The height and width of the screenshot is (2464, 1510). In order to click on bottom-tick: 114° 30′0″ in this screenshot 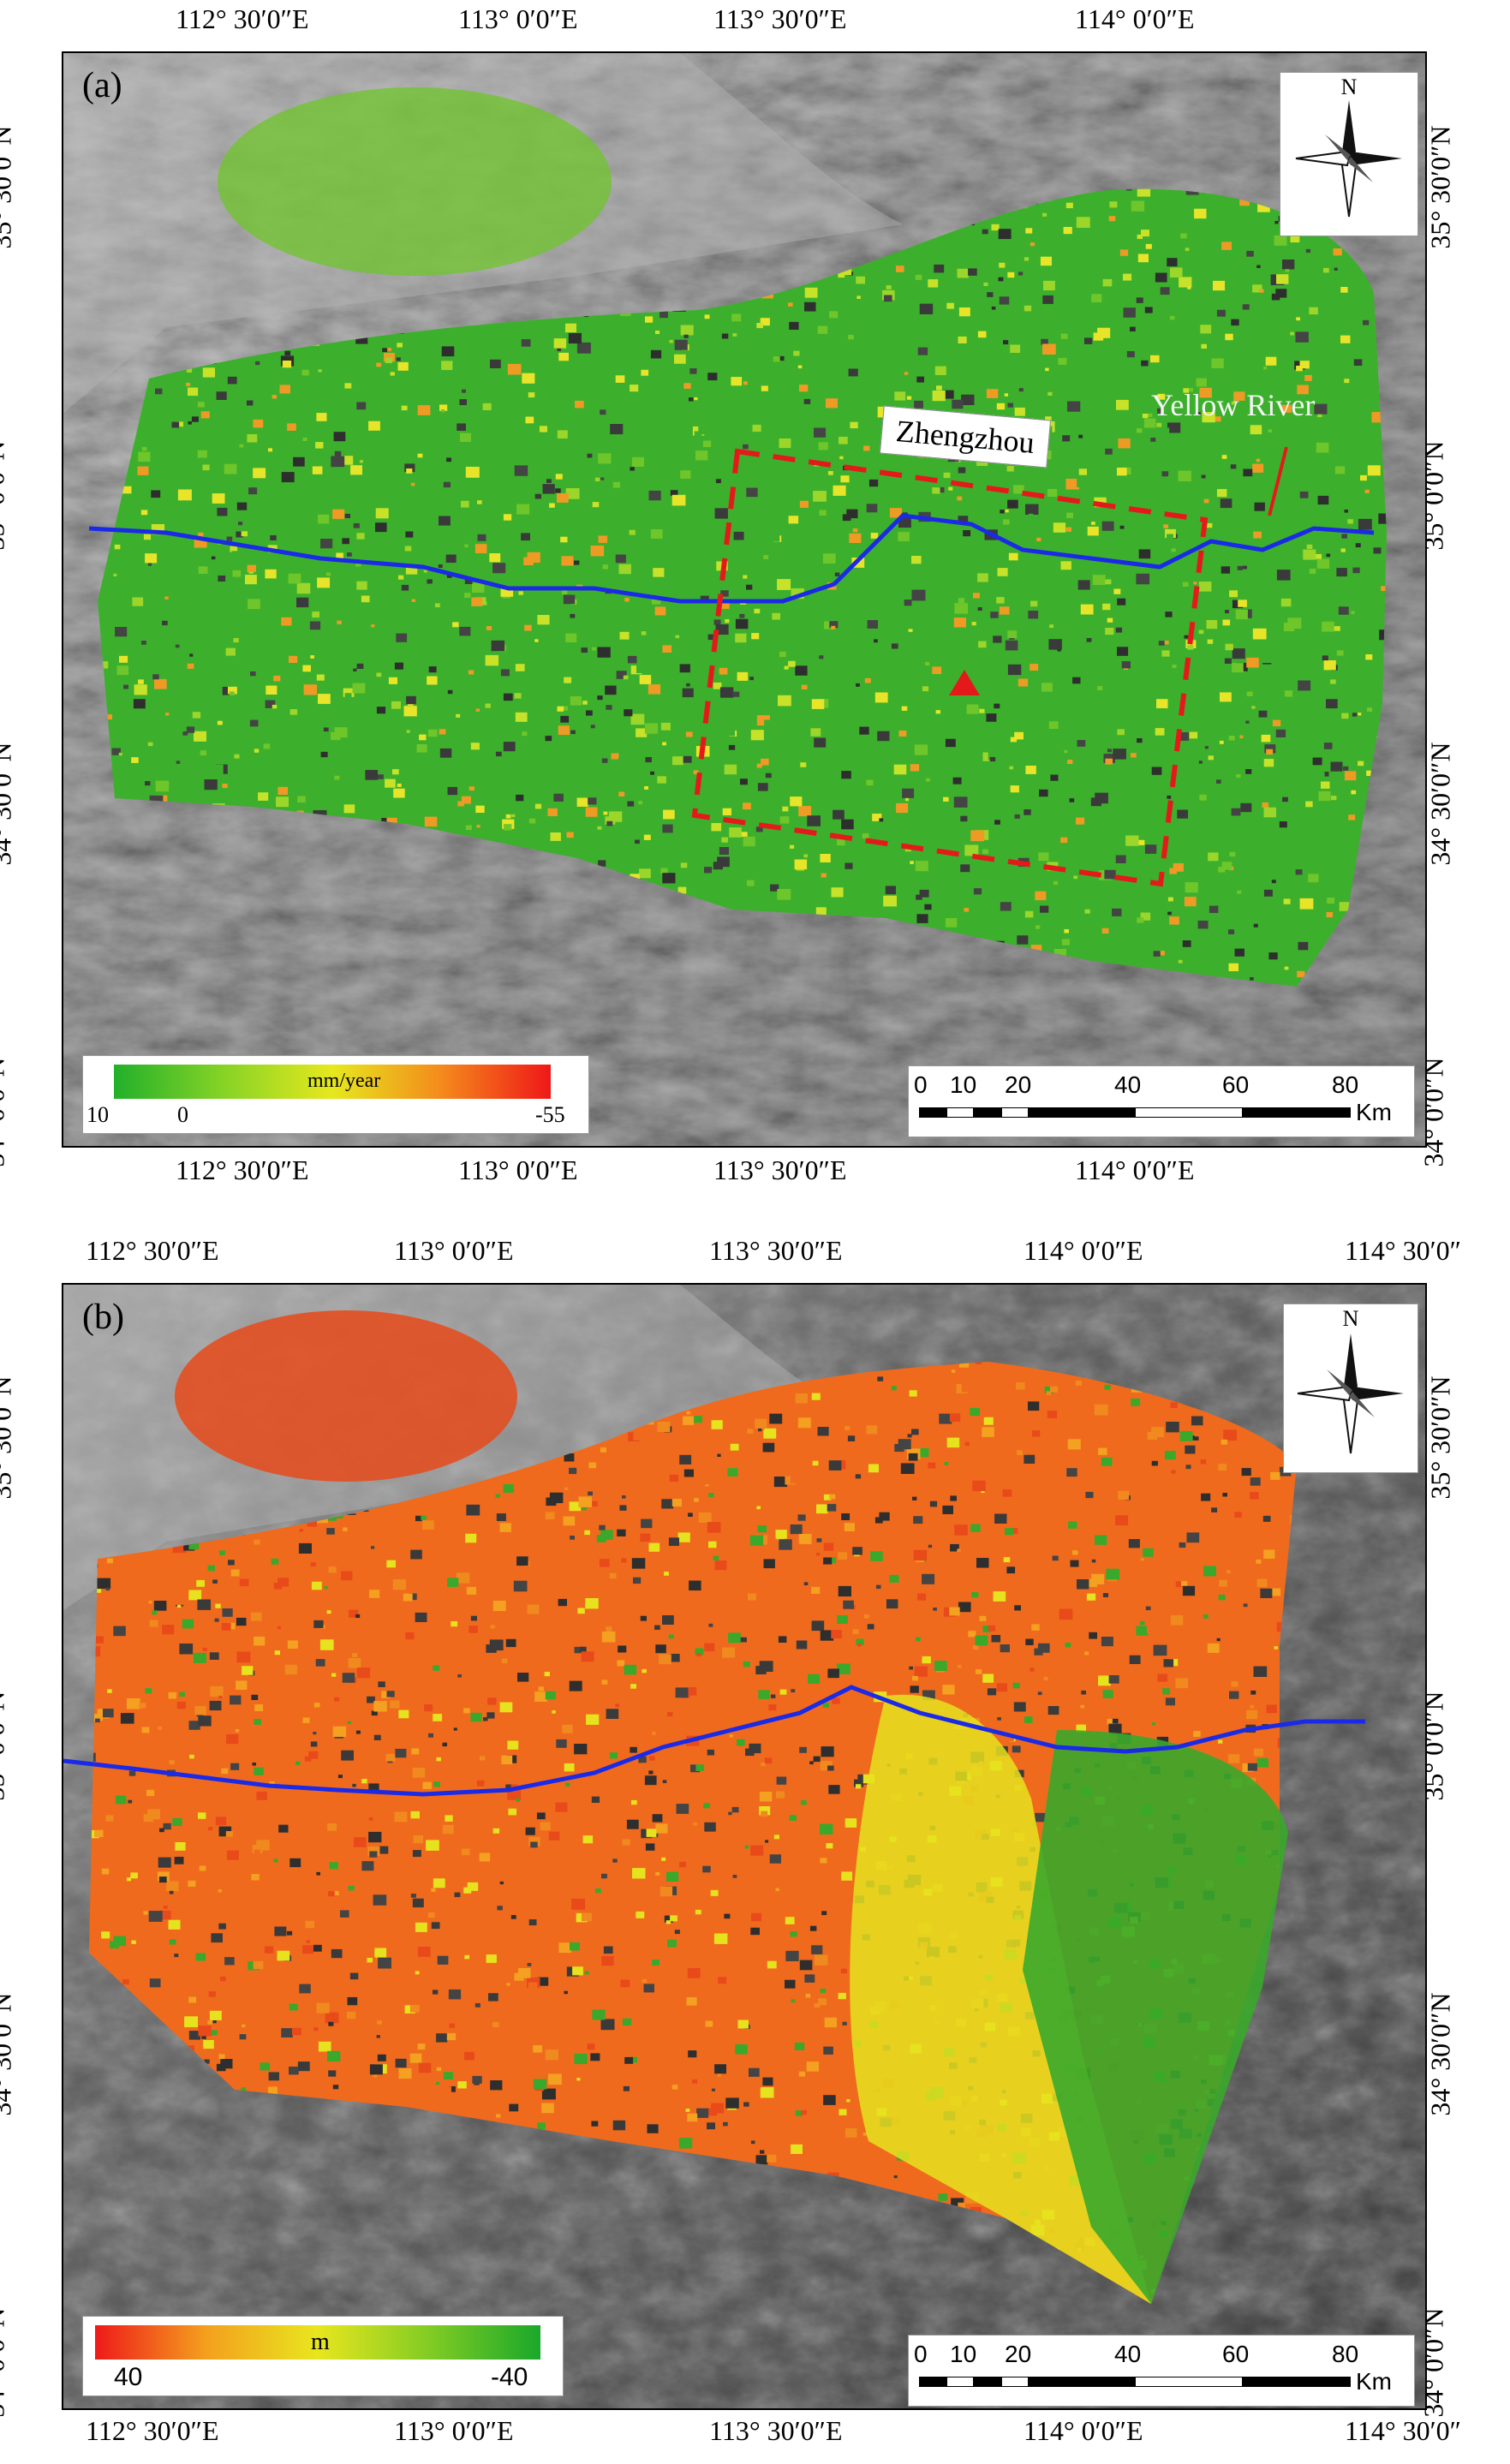, I will do `click(1403, 2430)`.